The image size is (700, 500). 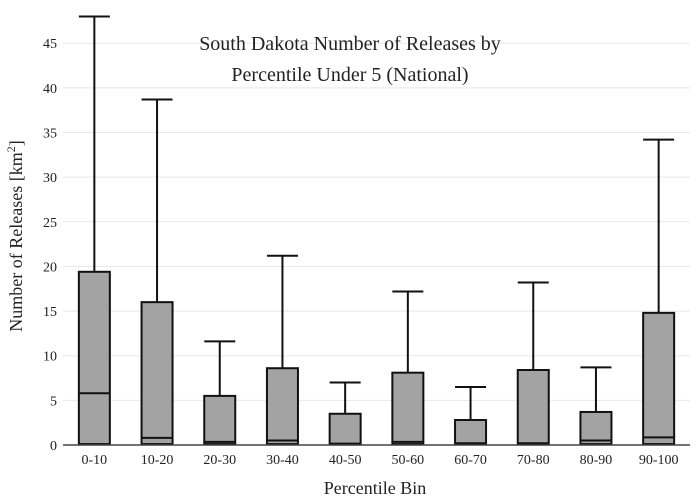 I want to click on y-tick-label: 25, so click(x=50, y=223).